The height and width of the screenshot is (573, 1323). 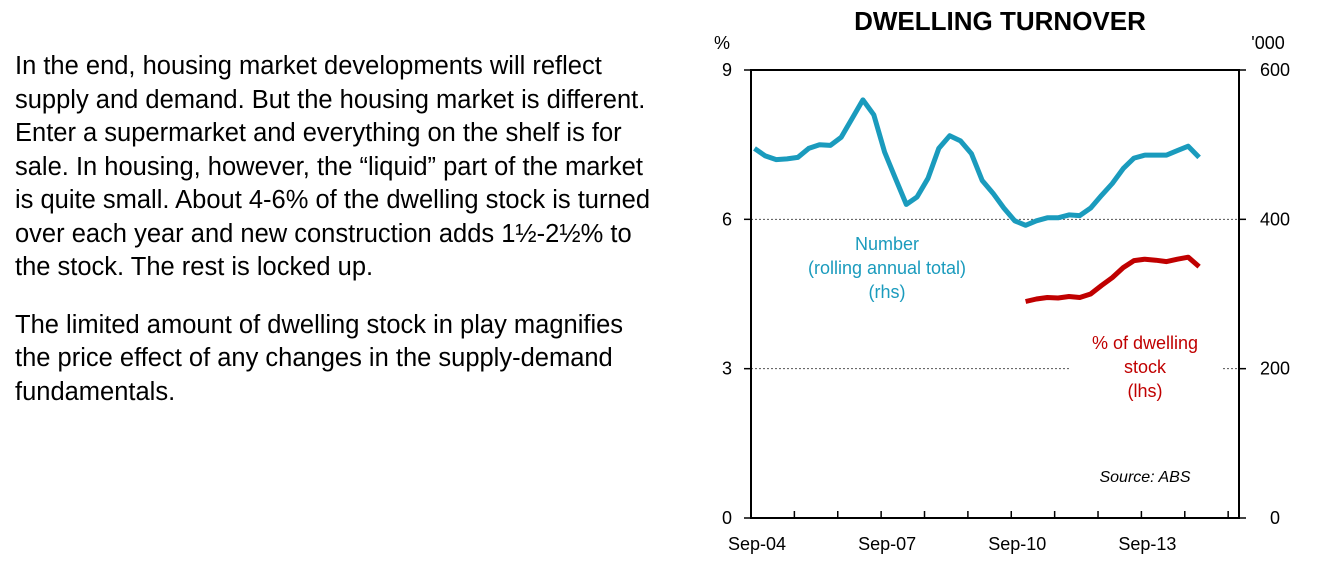 I want to click on left-tick-label-3: 3, so click(x=727, y=369).